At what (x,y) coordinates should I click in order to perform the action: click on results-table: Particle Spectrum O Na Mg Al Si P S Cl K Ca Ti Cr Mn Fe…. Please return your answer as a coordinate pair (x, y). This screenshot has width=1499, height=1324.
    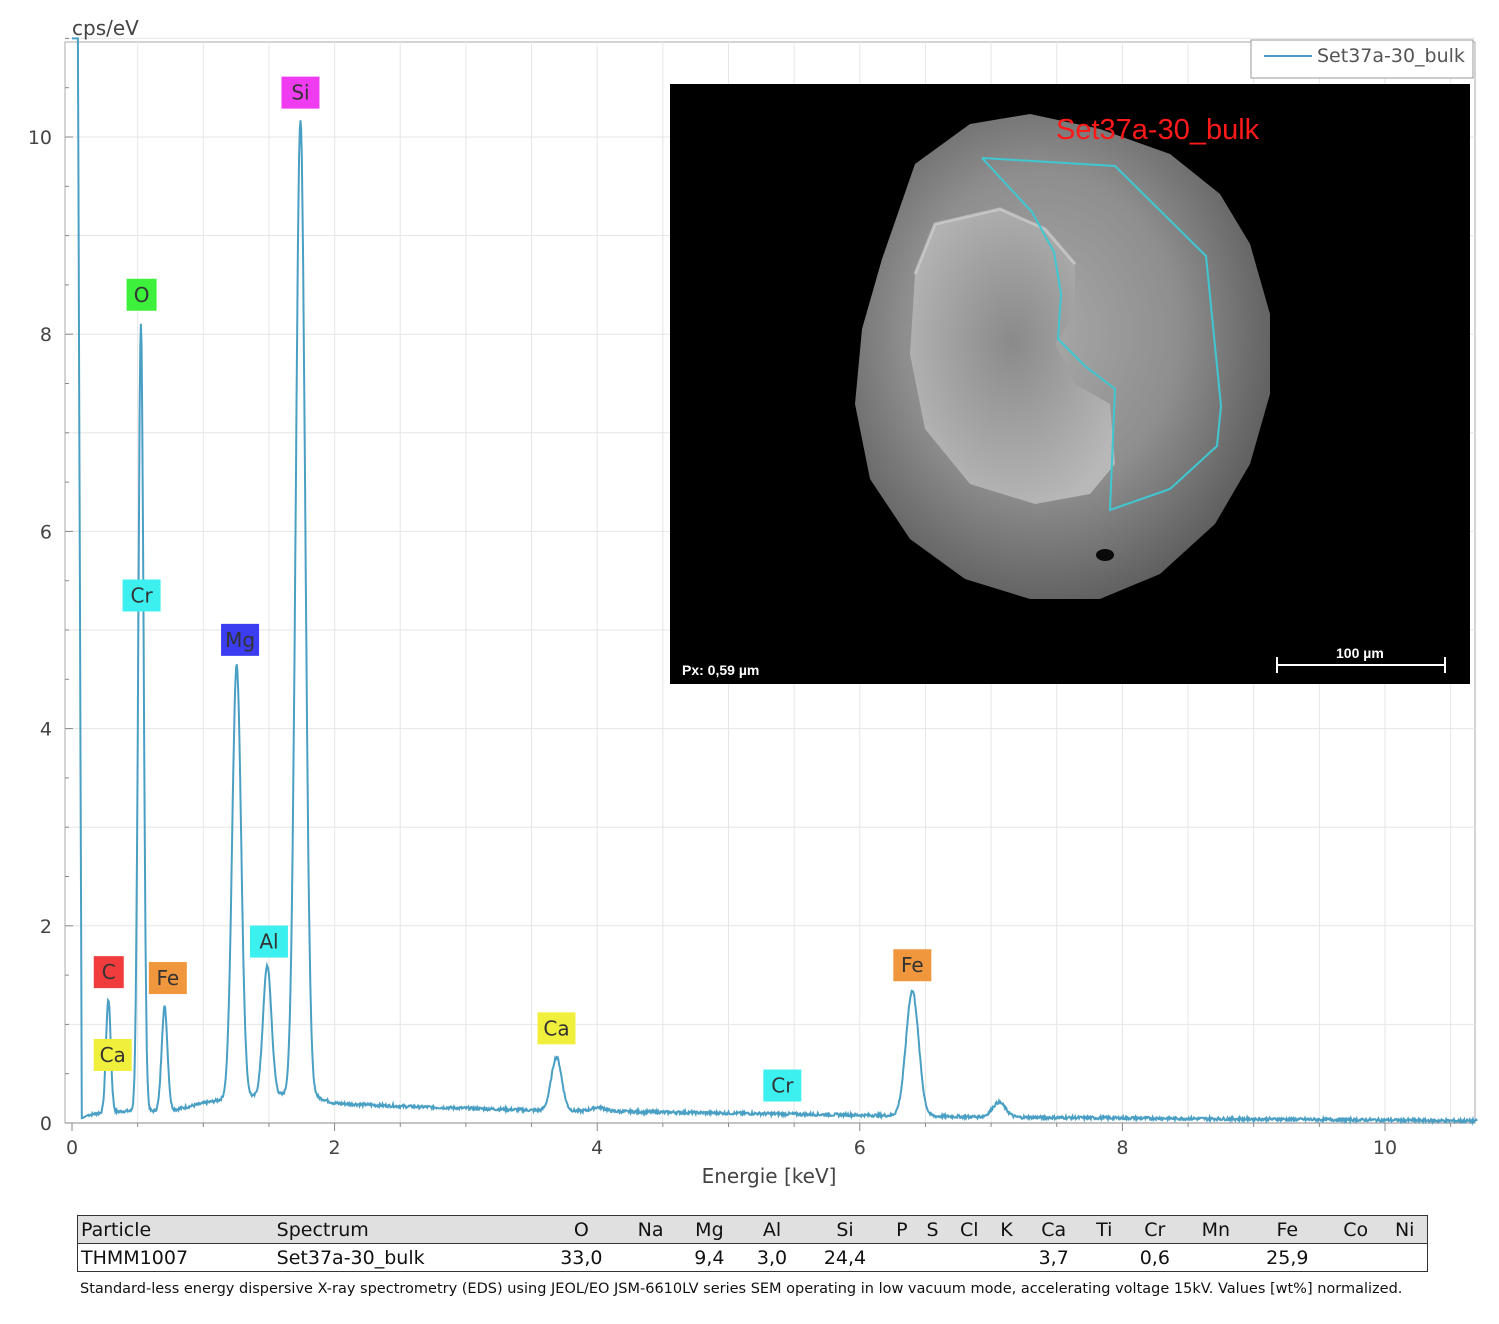
    Looking at the image, I should click on (752, 1243).